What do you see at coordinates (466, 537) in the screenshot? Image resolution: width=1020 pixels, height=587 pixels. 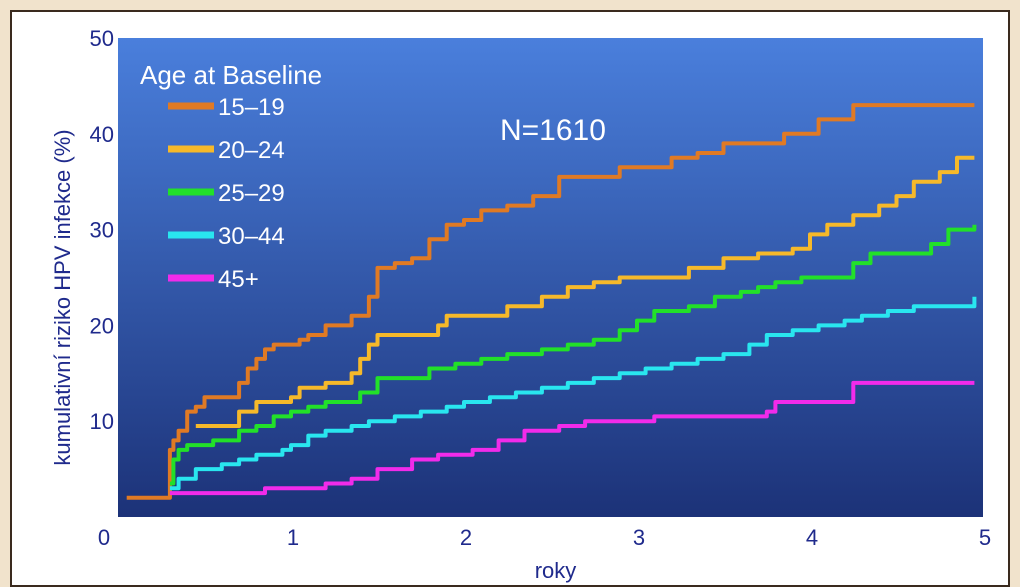 I see `x-tick-label: 2` at bounding box center [466, 537].